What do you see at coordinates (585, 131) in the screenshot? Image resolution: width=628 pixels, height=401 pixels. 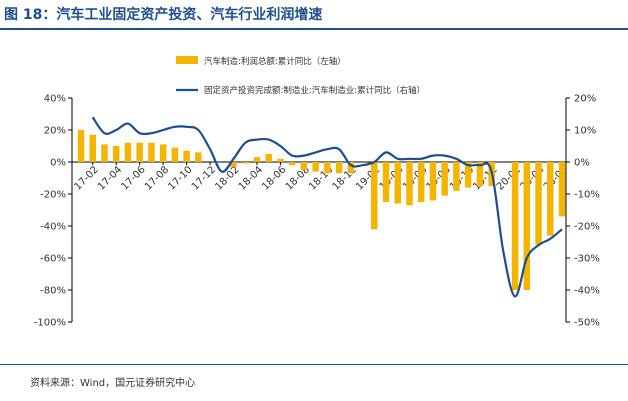 I see `right-tick-label: 10%` at bounding box center [585, 131].